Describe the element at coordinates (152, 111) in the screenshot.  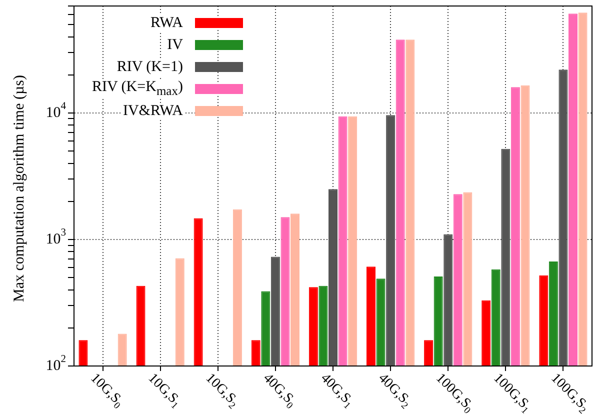
I see `legend-label: IV&RWA` at that location.